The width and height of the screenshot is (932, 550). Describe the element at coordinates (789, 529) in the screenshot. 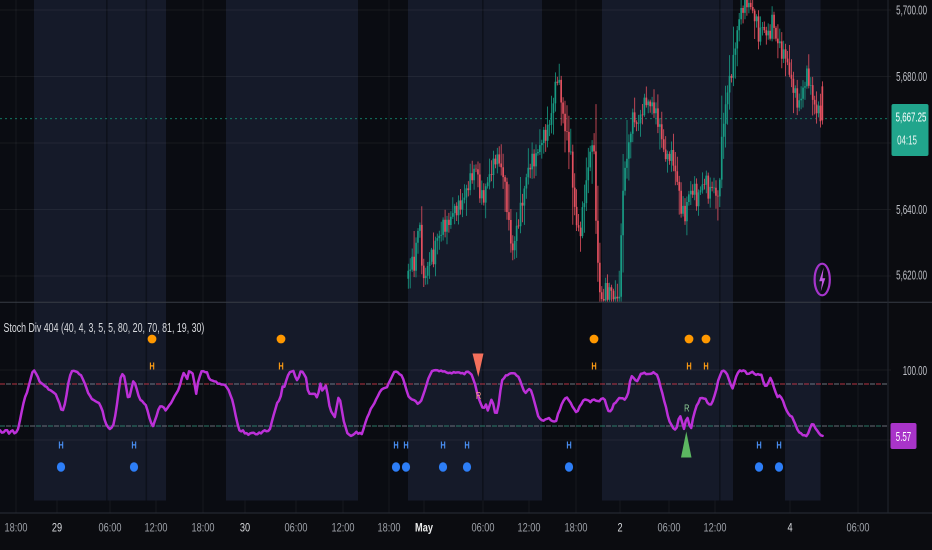

I see `svg-text: 4` at that location.